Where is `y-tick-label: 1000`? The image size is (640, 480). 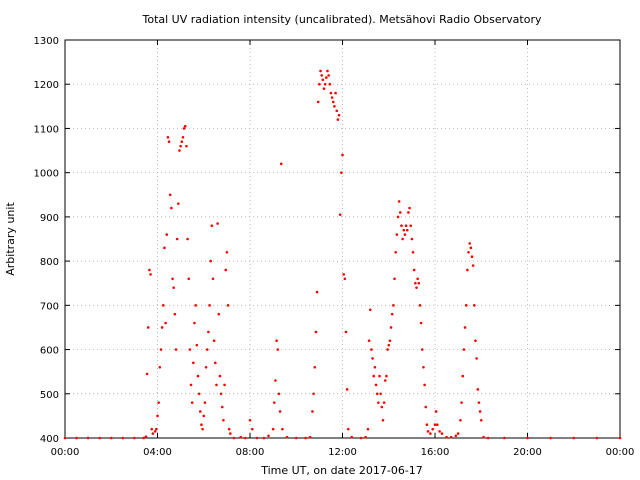
y-tick-label: 1000 is located at coordinates (46, 174).